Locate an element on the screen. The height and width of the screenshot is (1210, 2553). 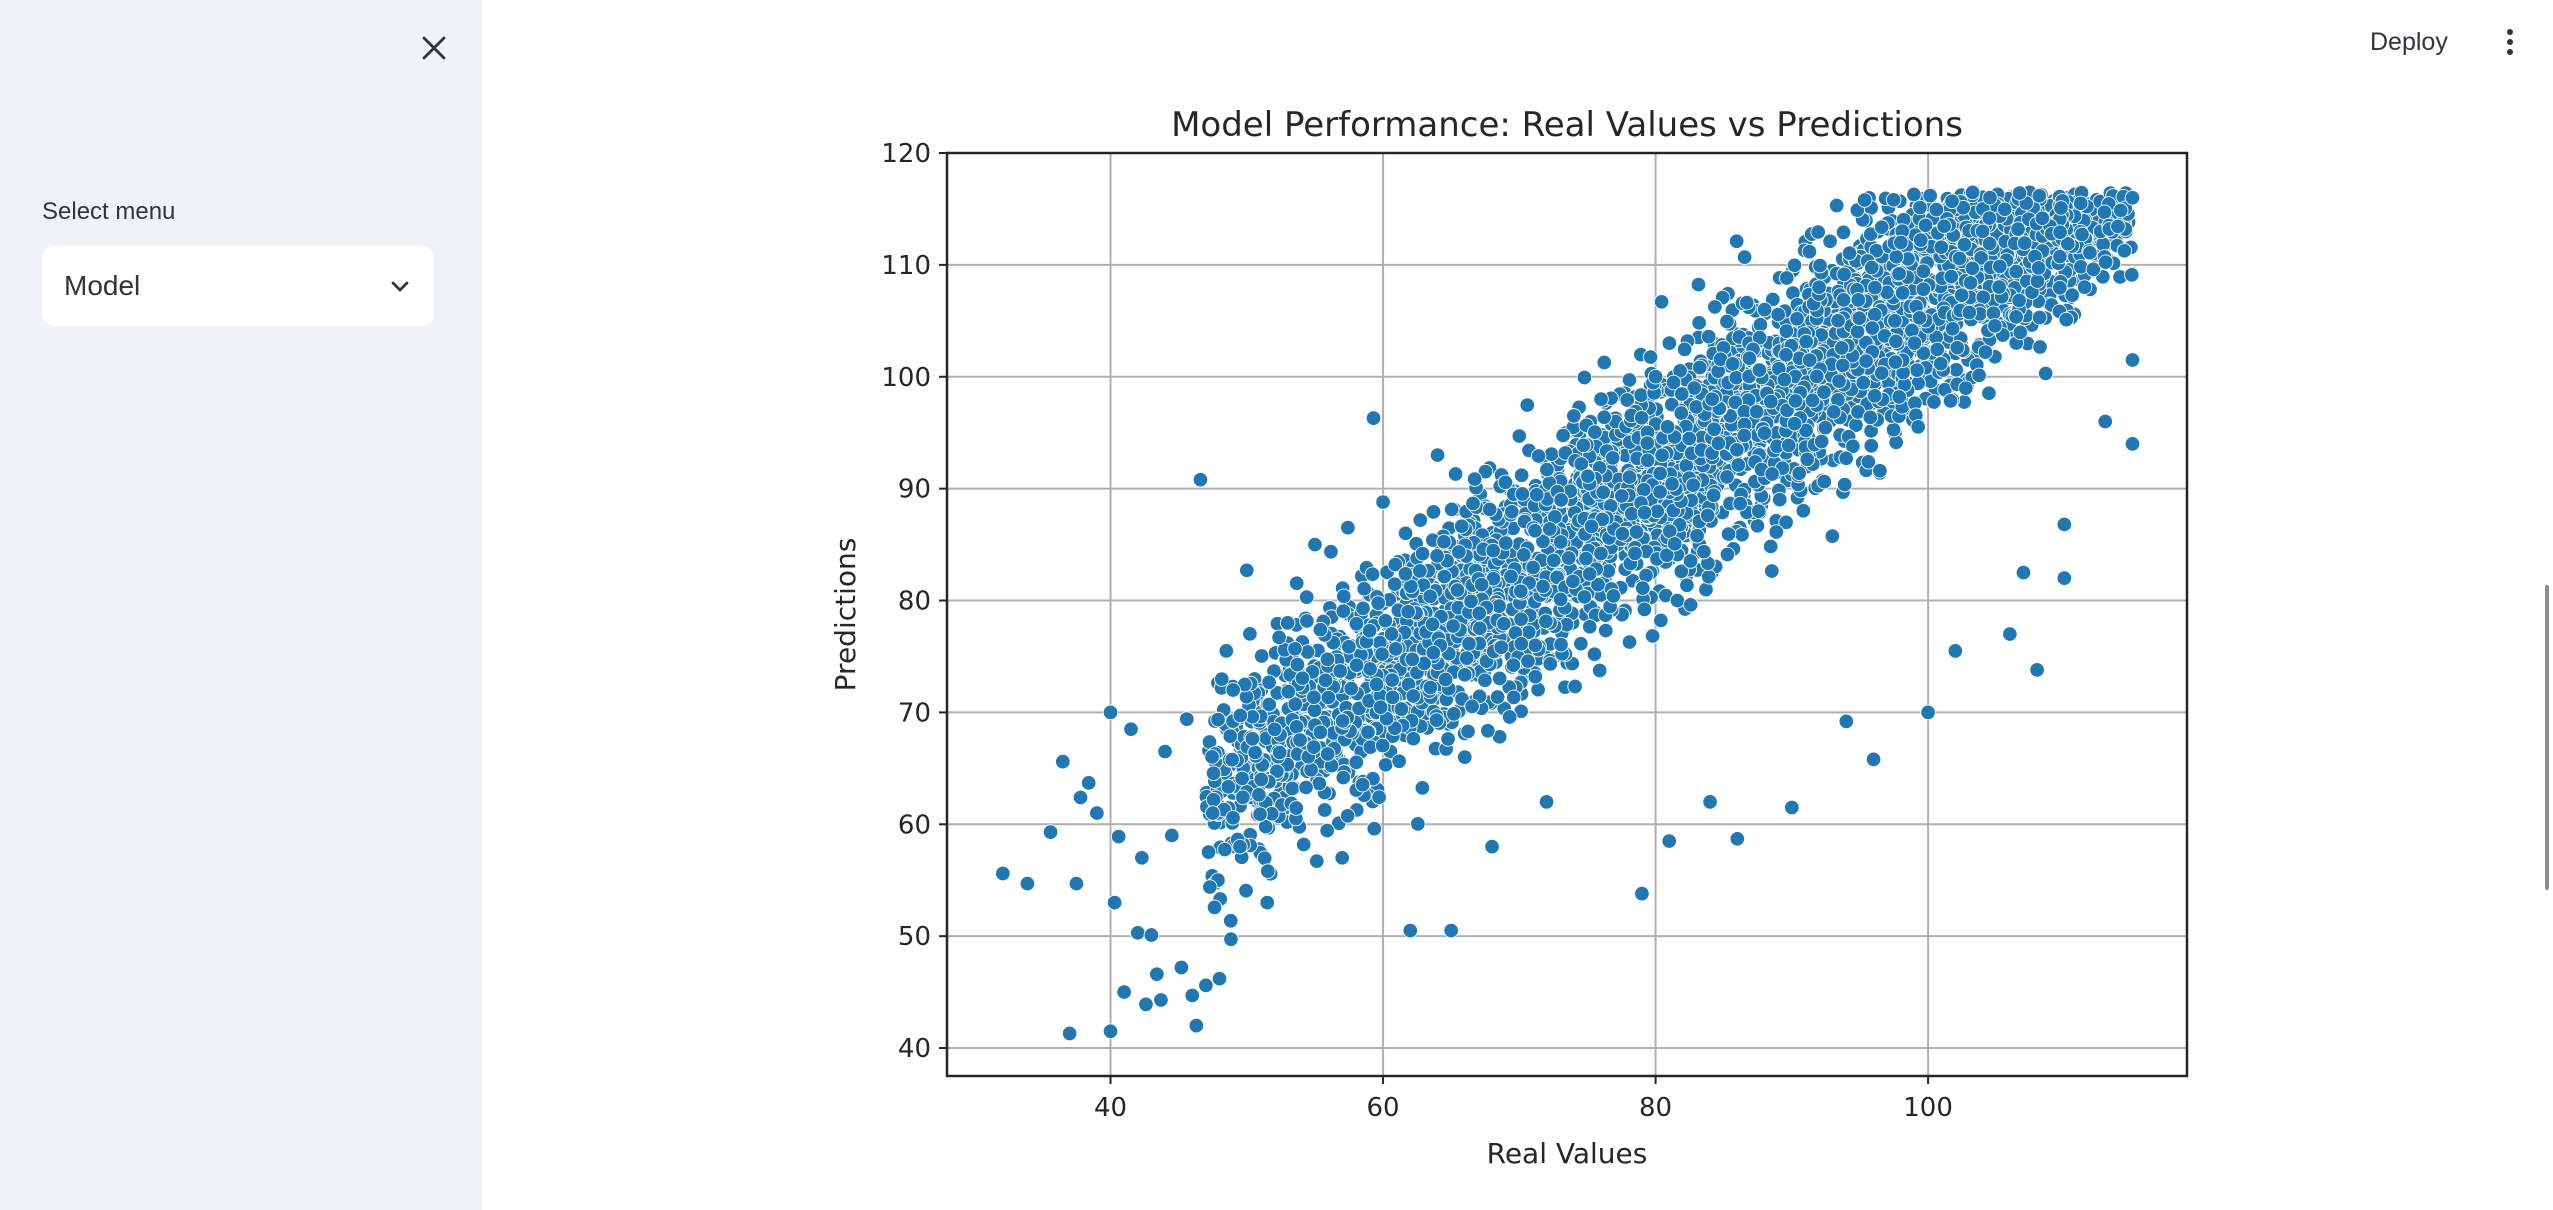
main-menu-button is located at coordinates (2510, 42).